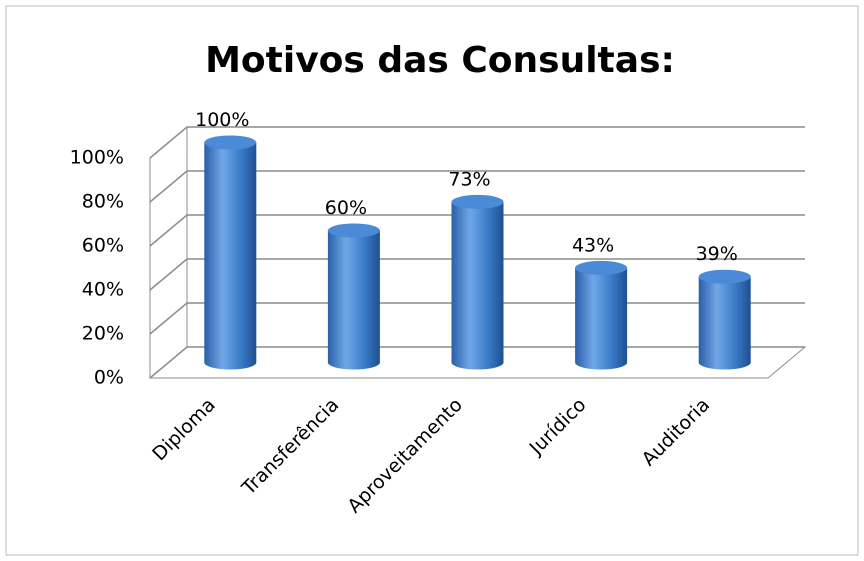 Image resolution: width=864 pixels, height=561 pixels. What do you see at coordinates (103, 334) in the screenshot?
I see `y-tick-label: 20%` at bounding box center [103, 334].